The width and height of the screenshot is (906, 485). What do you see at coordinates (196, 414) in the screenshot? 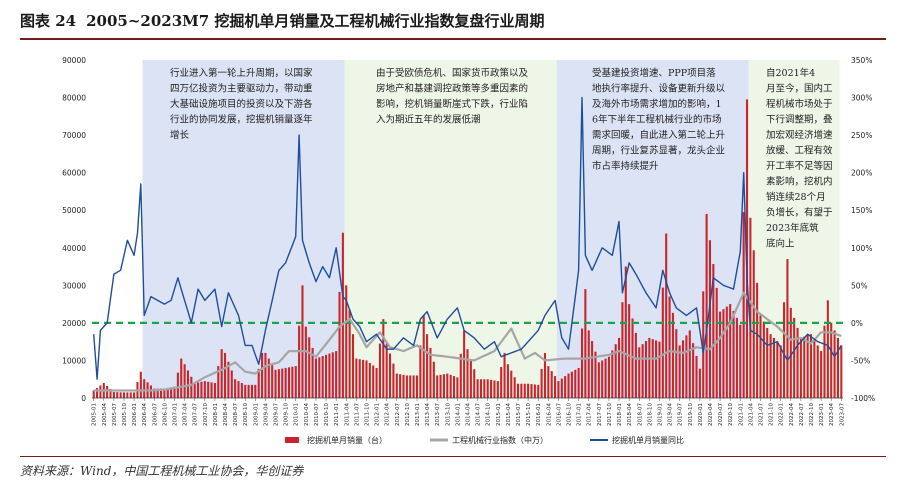
I see `x-tick-label: 2007-07` at bounding box center [196, 414].